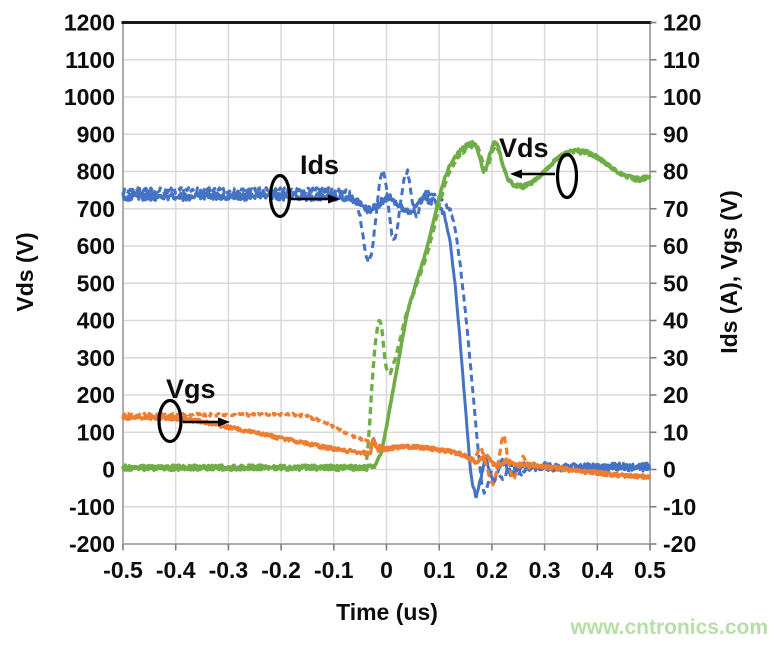 Image resolution: width=775 pixels, height=645 pixels. Describe the element at coordinates (224, 422) in the screenshot. I see `vgs-arrow-head` at that location.